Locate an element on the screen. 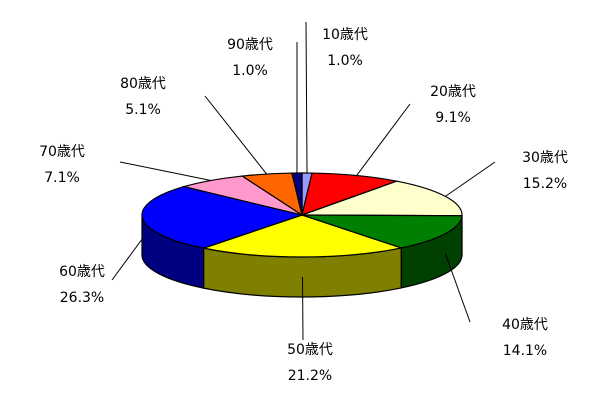  slice-name: 60歳代 is located at coordinates (82, 272).